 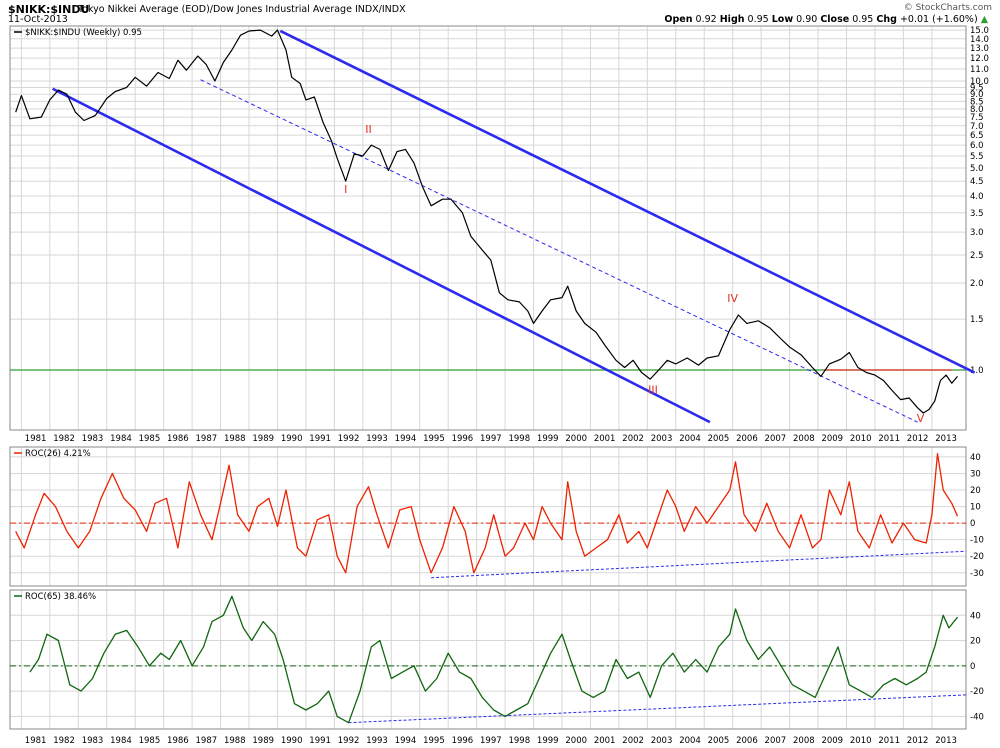 What do you see at coordinates (975, 508) in the screenshot?
I see `y-tick-label: 10` at bounding box center [975, 508].